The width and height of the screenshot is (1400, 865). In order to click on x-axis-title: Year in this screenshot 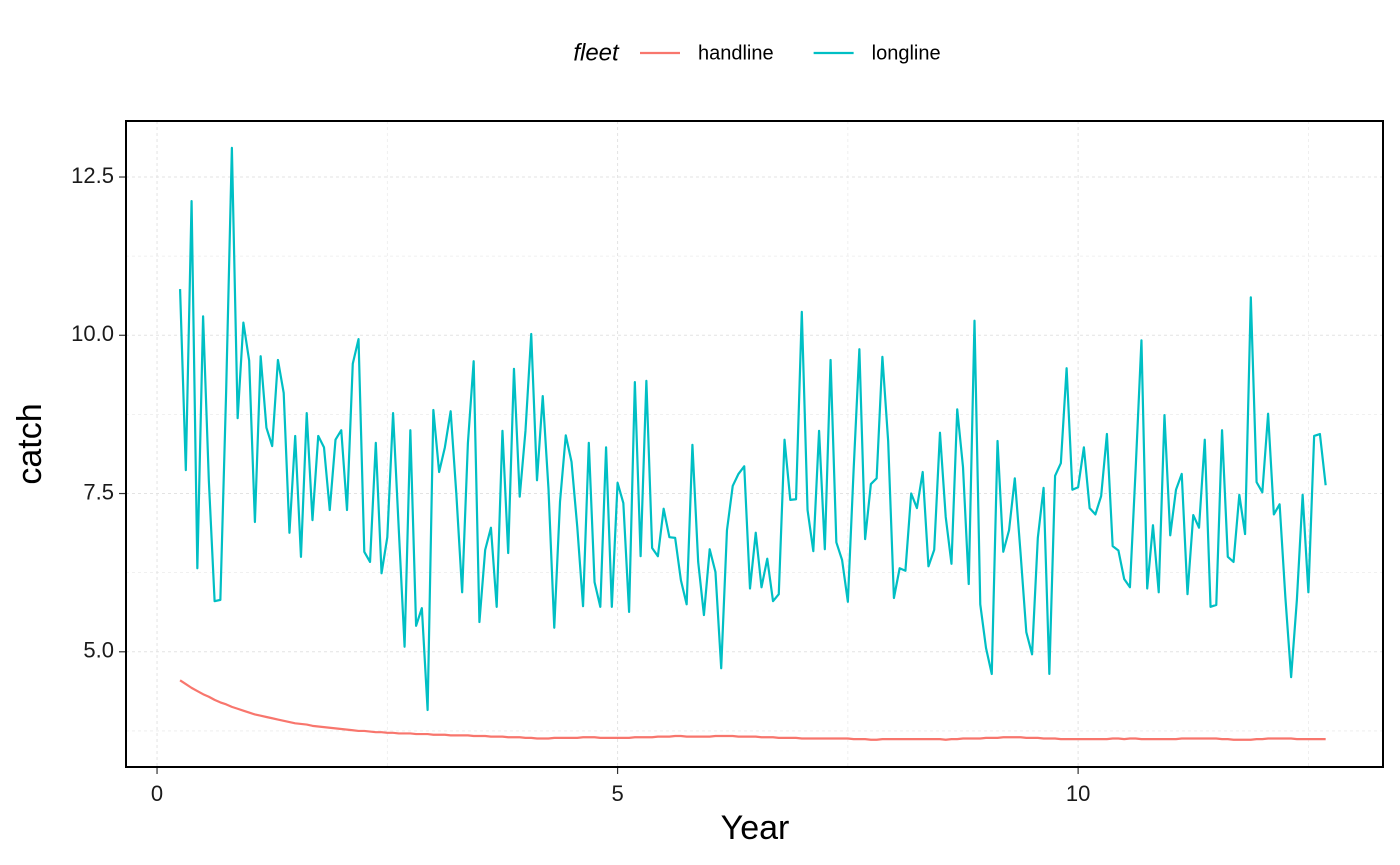, I will do `click(755, 828)`.